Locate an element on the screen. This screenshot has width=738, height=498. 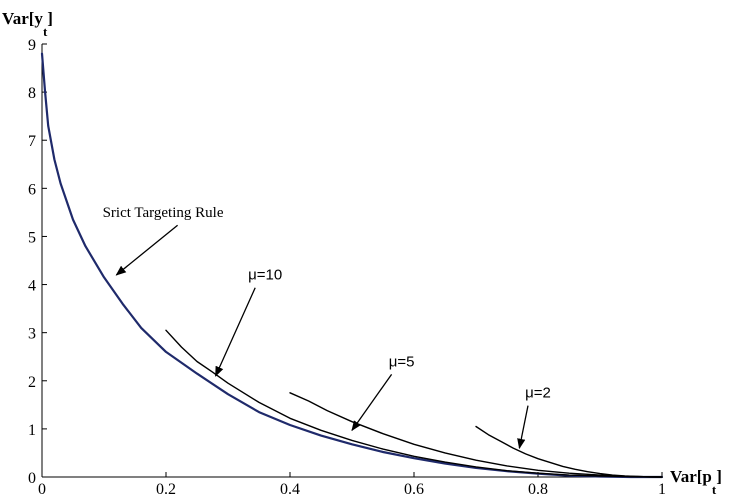
x-axis-title: Var[pt] is located at coordinates (696, 482).